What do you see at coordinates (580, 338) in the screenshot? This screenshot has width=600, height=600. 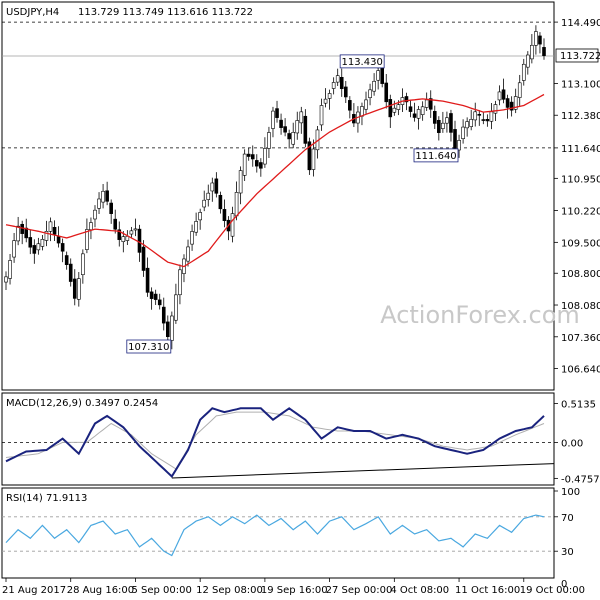 I see `price-tick-label: 107.360` at bounding box center [580, 338].